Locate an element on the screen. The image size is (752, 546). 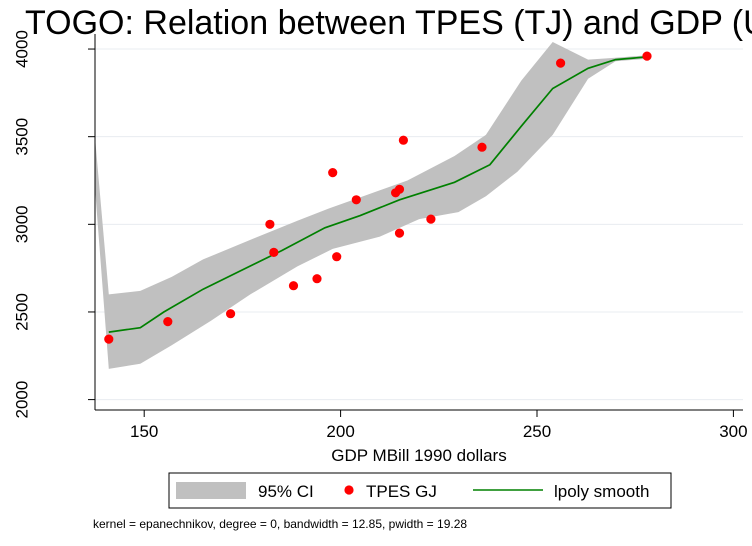
legend-label-ci: 95% CI is located at coordinates (286, 491).